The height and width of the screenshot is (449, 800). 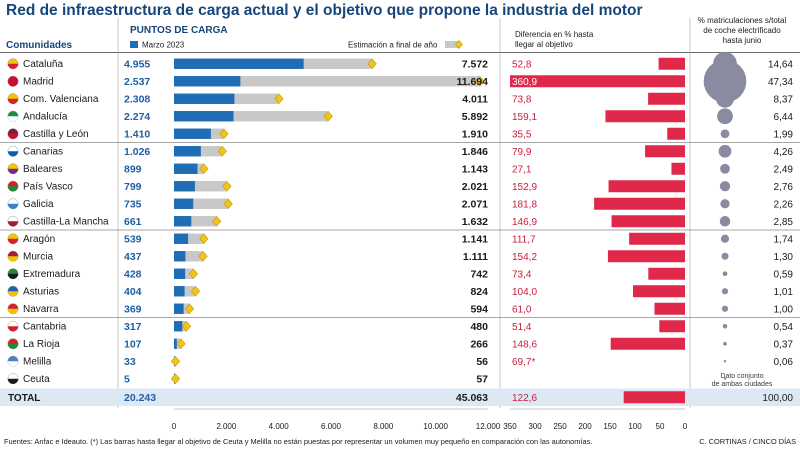 I want to click on total-name: TOTAL, so click(x=24, y=398).